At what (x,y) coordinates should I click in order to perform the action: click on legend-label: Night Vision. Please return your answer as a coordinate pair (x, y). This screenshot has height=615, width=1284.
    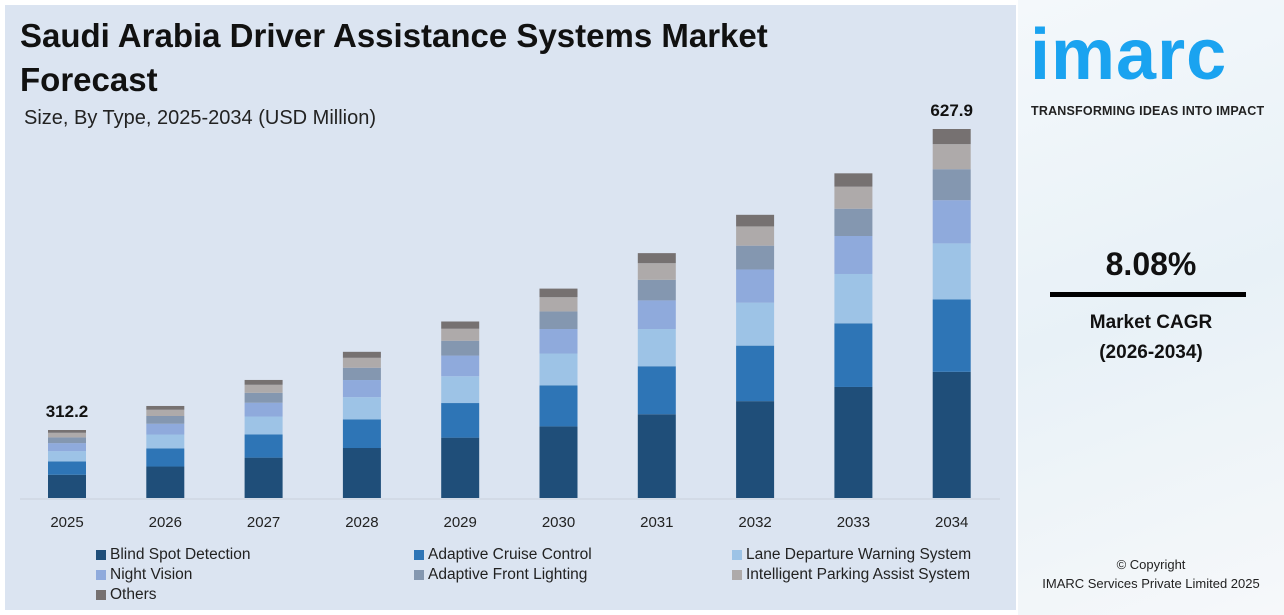
    Looking at the image, I should click on (151, 574).